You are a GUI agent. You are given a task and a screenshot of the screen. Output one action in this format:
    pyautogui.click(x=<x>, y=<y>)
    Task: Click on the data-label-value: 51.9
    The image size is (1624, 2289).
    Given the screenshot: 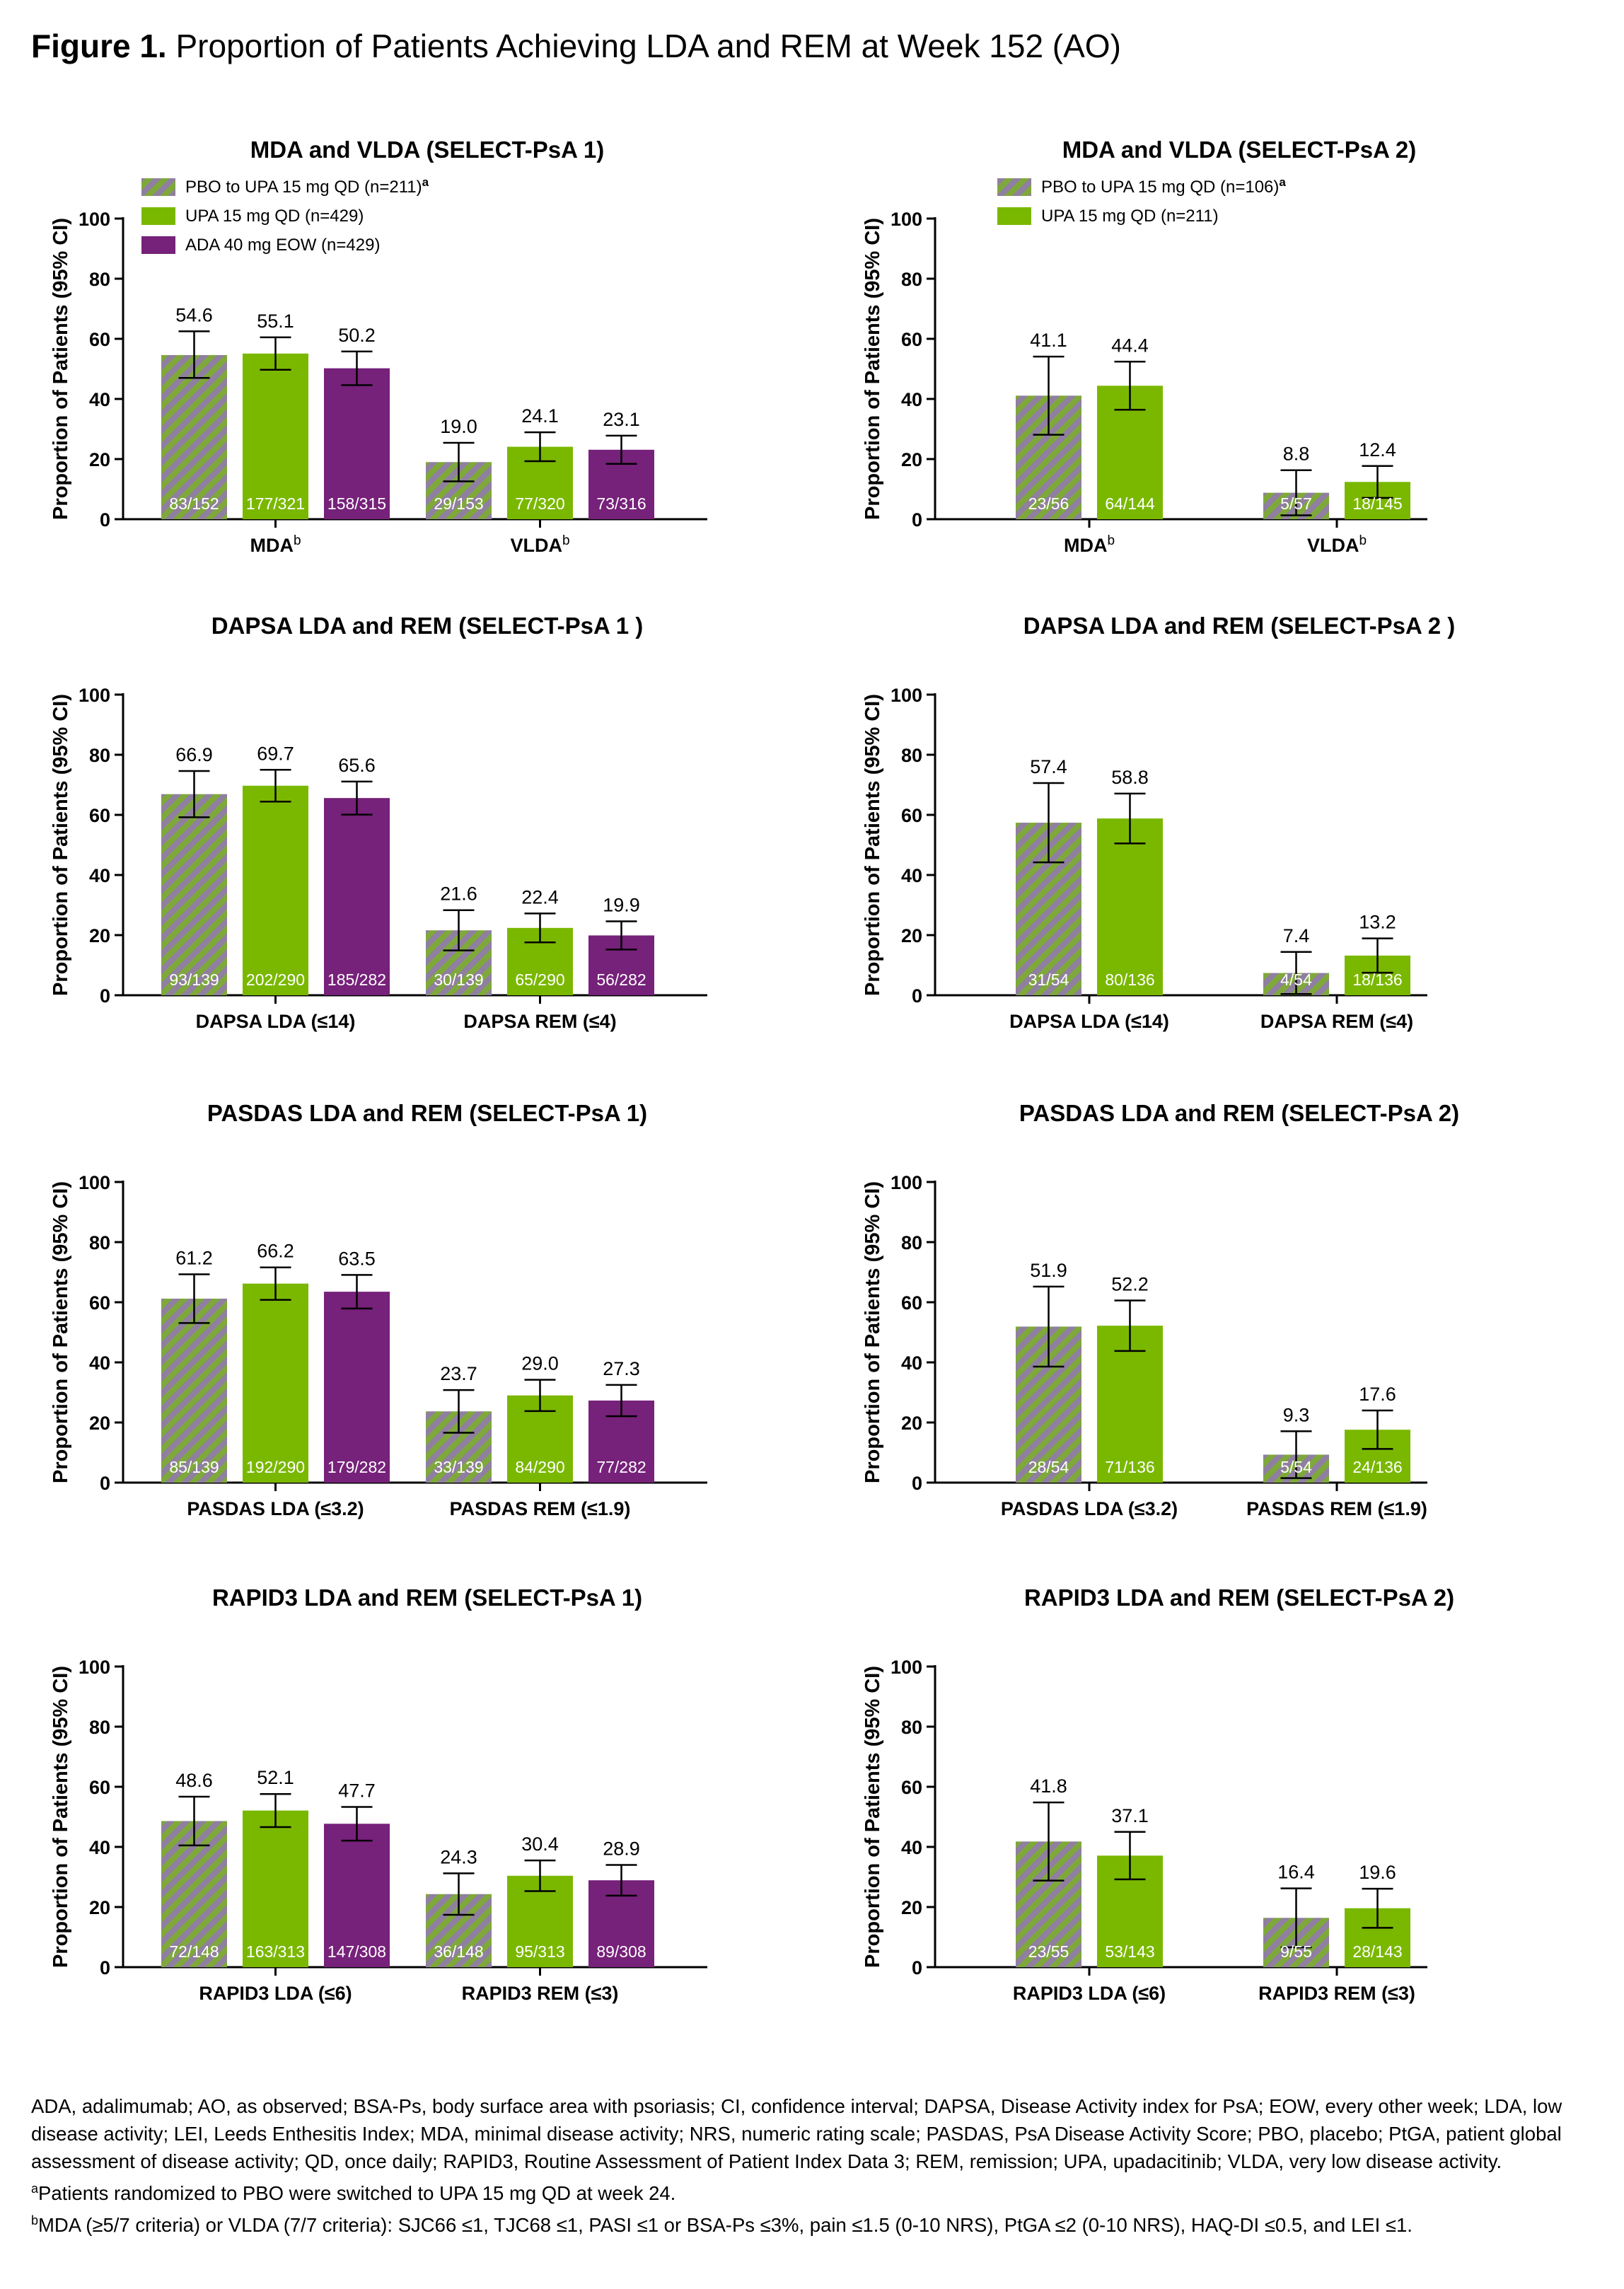 What is the action you would take?
    pyautogui.click(x=1048, y=1270)
    